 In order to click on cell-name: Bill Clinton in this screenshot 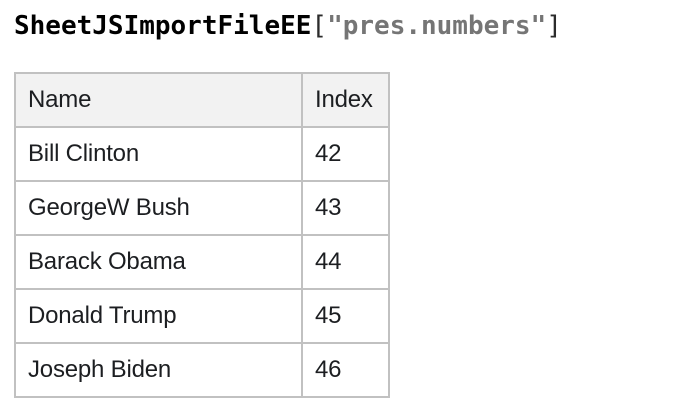, I will do `click(158, 154)`.